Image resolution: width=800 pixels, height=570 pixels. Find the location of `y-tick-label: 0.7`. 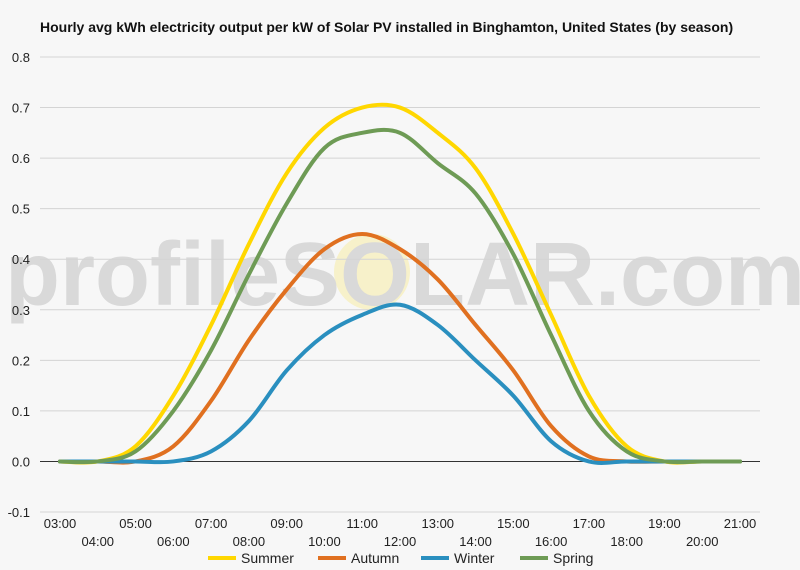

y-tick-label: 0.7 is located at coordinates (21, 108).